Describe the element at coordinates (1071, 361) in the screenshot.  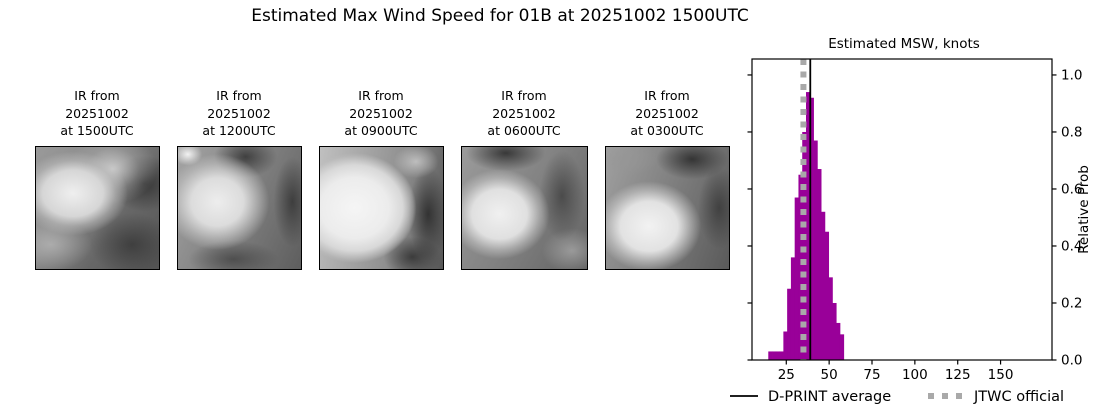
I see `y-tick-label: 0.0` at that location.